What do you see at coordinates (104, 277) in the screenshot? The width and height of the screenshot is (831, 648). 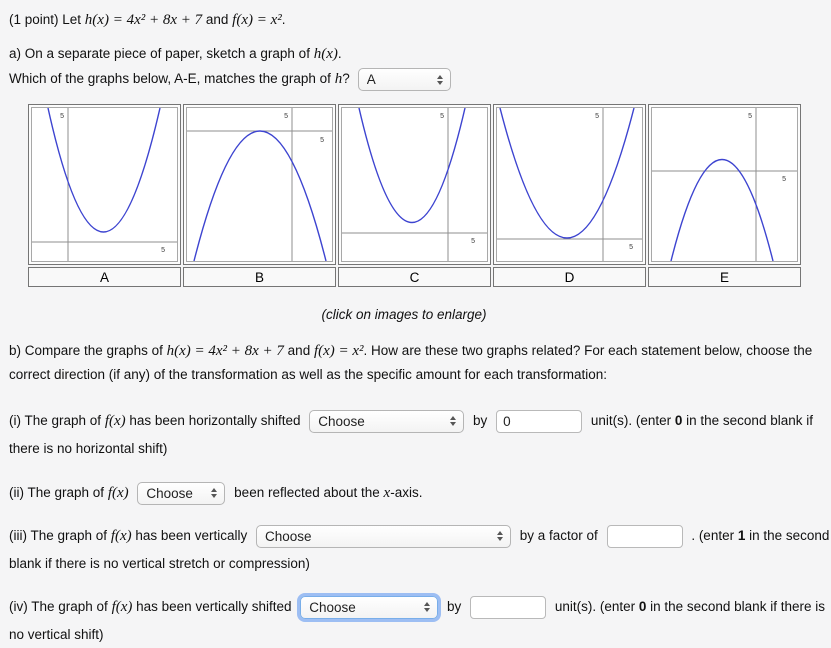 I see `graph-label-a: A` at bounding box center [104, 277].